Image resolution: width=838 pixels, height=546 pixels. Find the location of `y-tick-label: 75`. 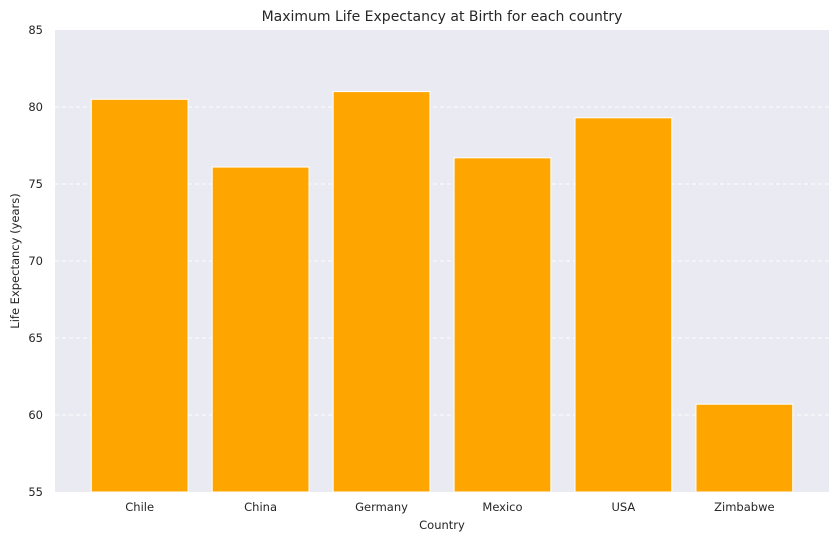

y-tick-label: 75 is located at coordinates (35, 184).